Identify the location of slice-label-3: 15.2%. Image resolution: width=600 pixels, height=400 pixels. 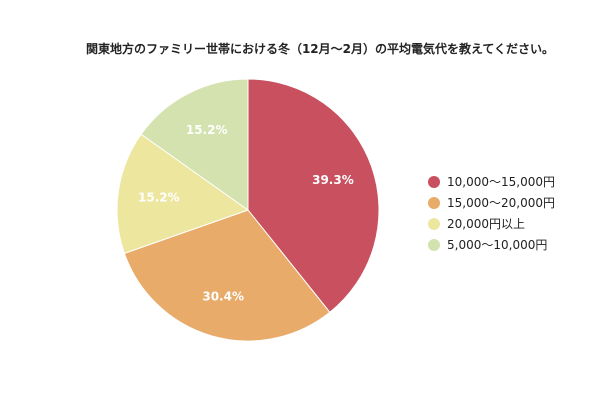
(159, 197).